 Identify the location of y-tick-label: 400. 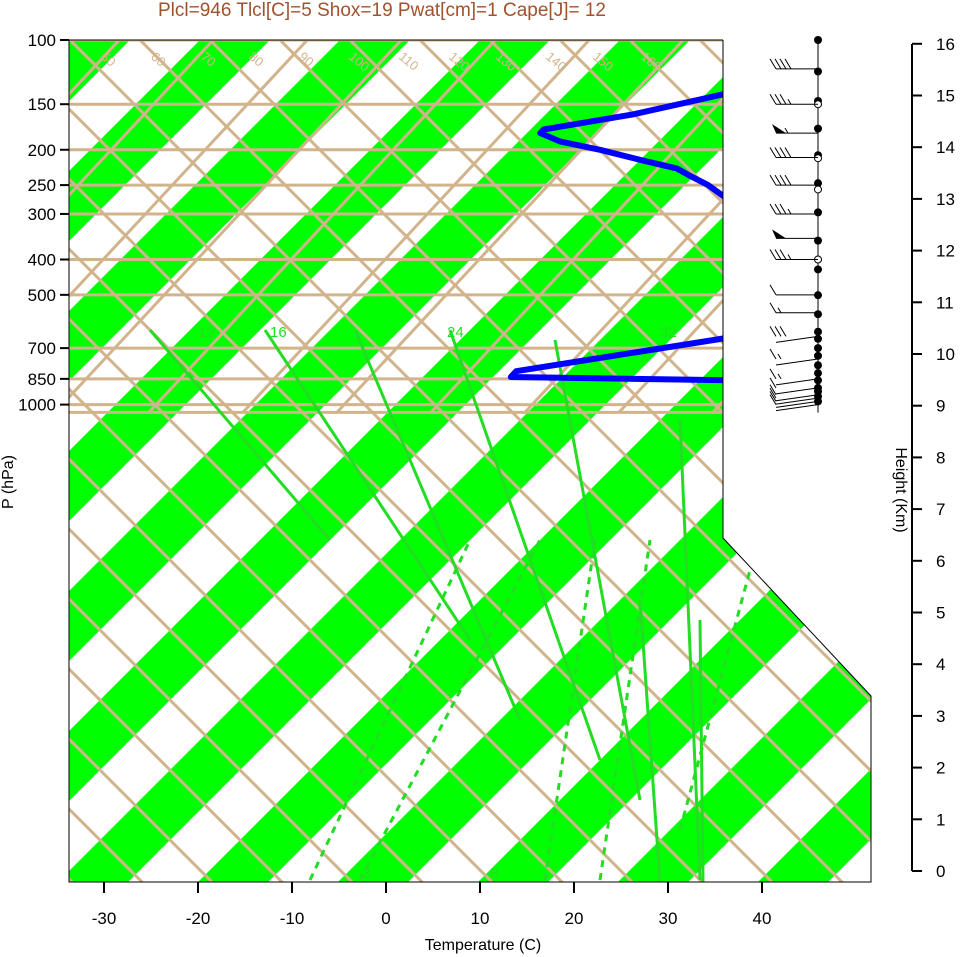
(42, 260).